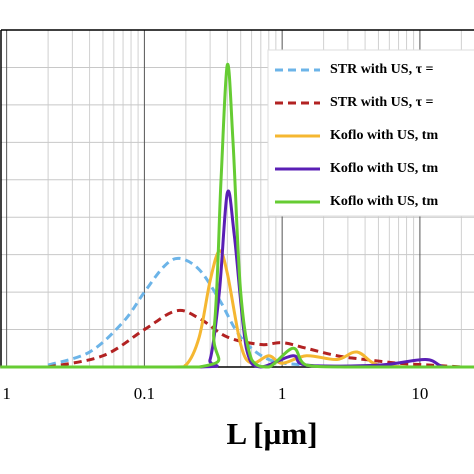 The width and height of the screenshot is (474, 474). I want to click on series-line, so click(254, 338).